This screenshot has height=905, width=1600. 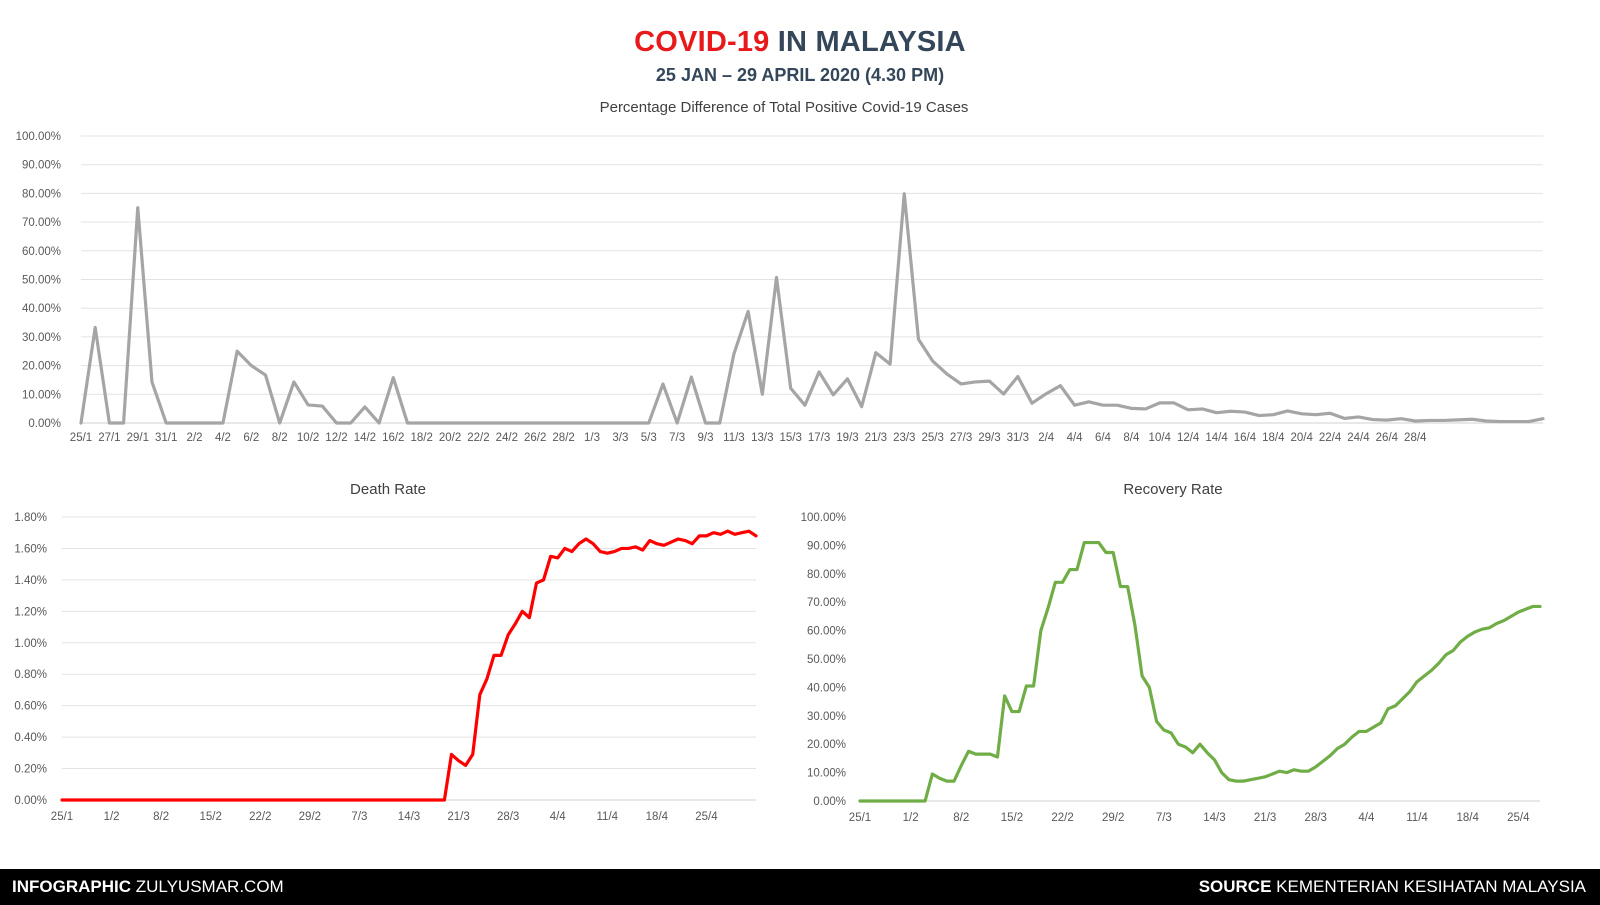 I want to click on x-tick-label: 27/1, so click(x=109, y=438).